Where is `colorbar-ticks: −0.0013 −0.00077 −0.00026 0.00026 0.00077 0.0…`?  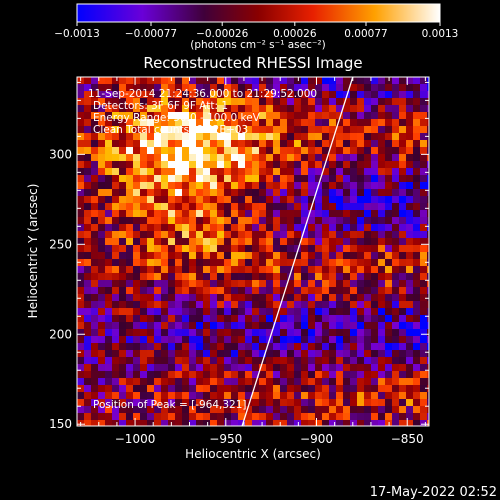 colorbar-ticks: −0.0013 −0.00077 −0.00026 0.00026 0.00077 0.0… is located at coordinates (256, 31).